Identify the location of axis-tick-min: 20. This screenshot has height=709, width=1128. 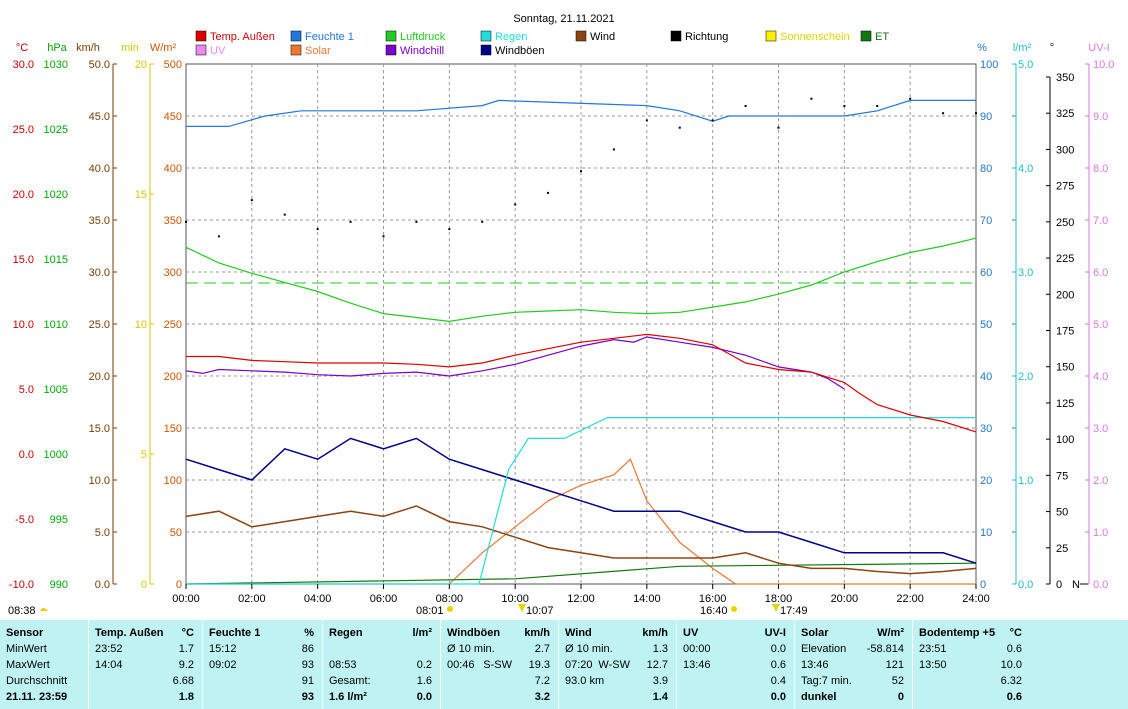
(141, 65).